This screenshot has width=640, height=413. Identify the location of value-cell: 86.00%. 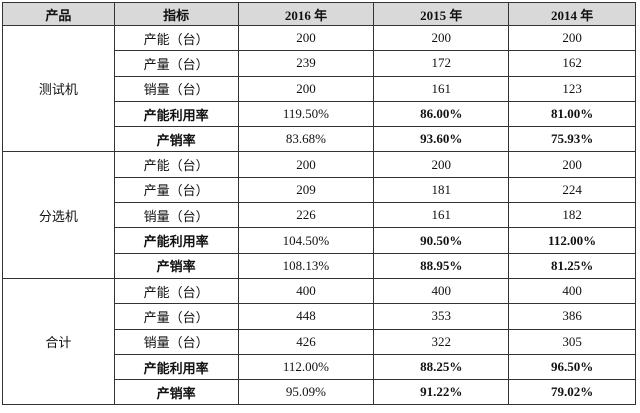
(441, 114).